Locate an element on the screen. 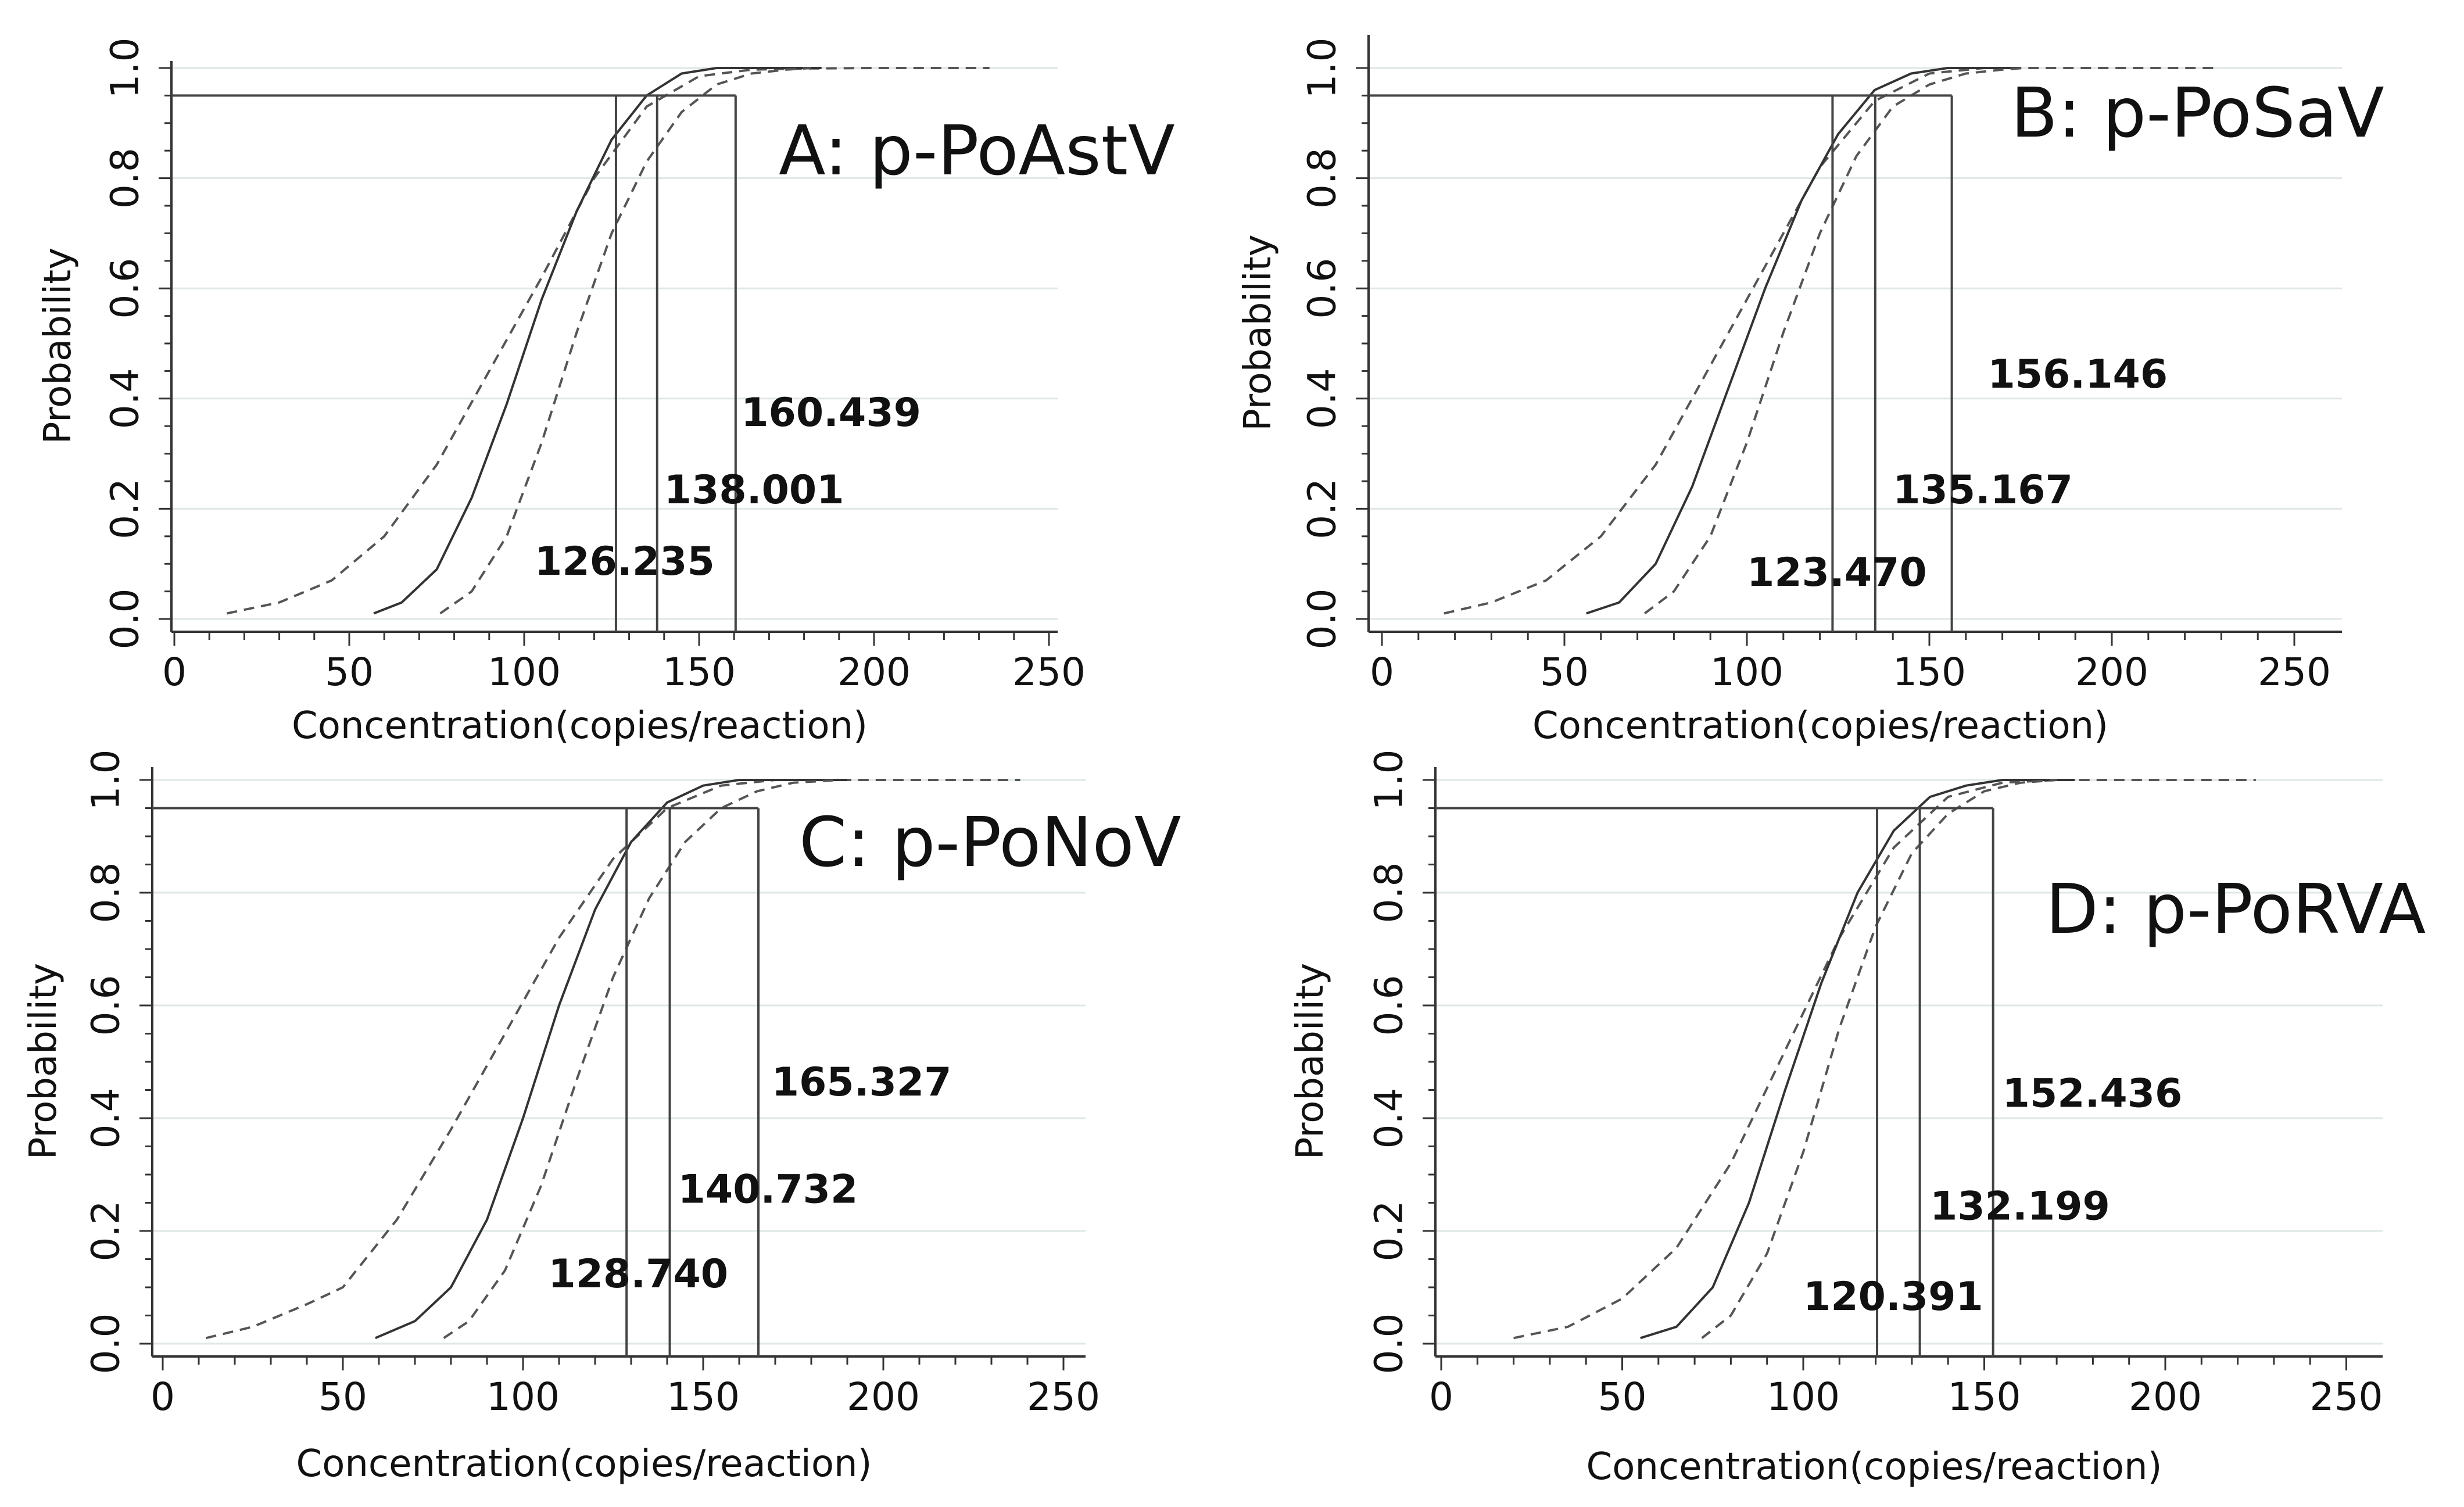 Image resolution: width=2464 pixels, height=1507 pixels. panel-title: D: p-PoRVA is located at coordinates (2236, 909).